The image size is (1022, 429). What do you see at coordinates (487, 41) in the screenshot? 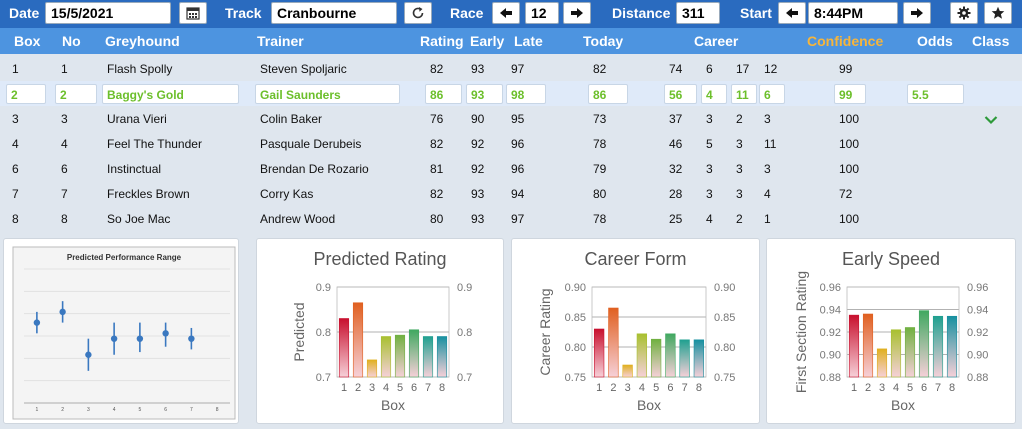
I see `col-early: Early` at bounding box center [487, 41].